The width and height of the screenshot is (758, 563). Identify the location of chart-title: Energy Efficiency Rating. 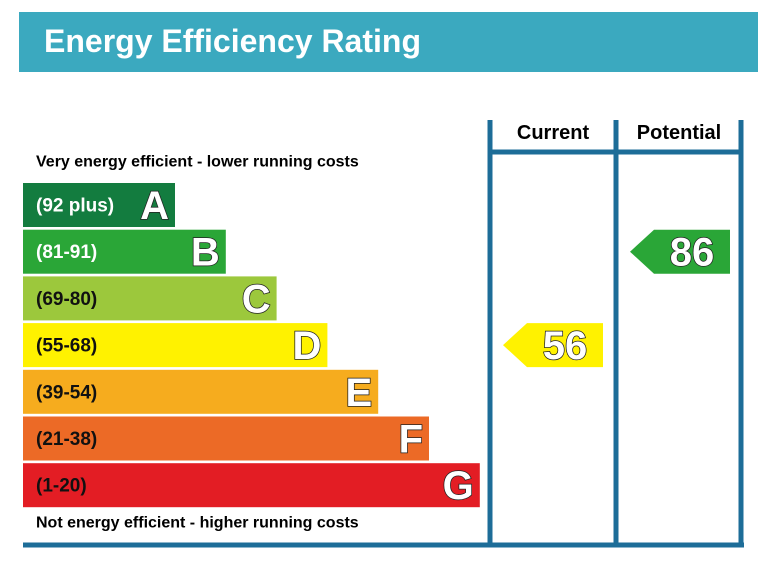
(232, 41).